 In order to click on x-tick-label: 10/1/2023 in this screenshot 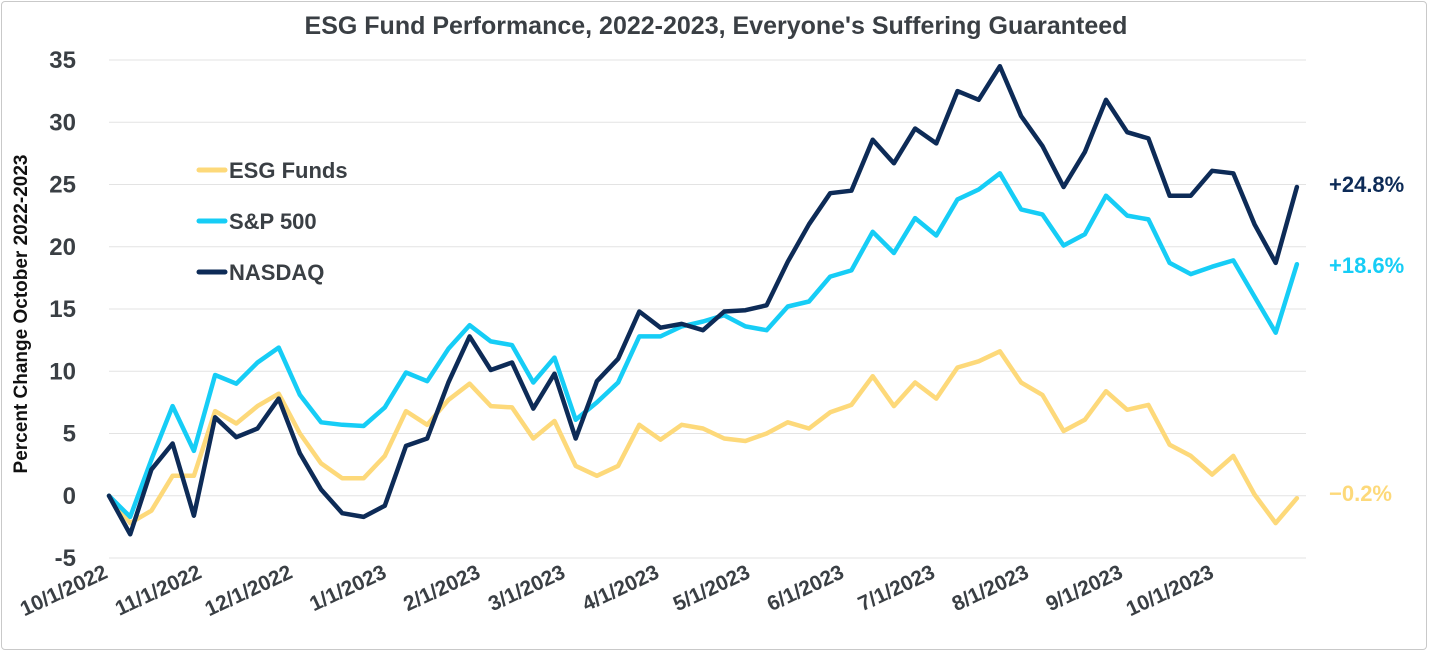, I will do `click(1170, 591)`.